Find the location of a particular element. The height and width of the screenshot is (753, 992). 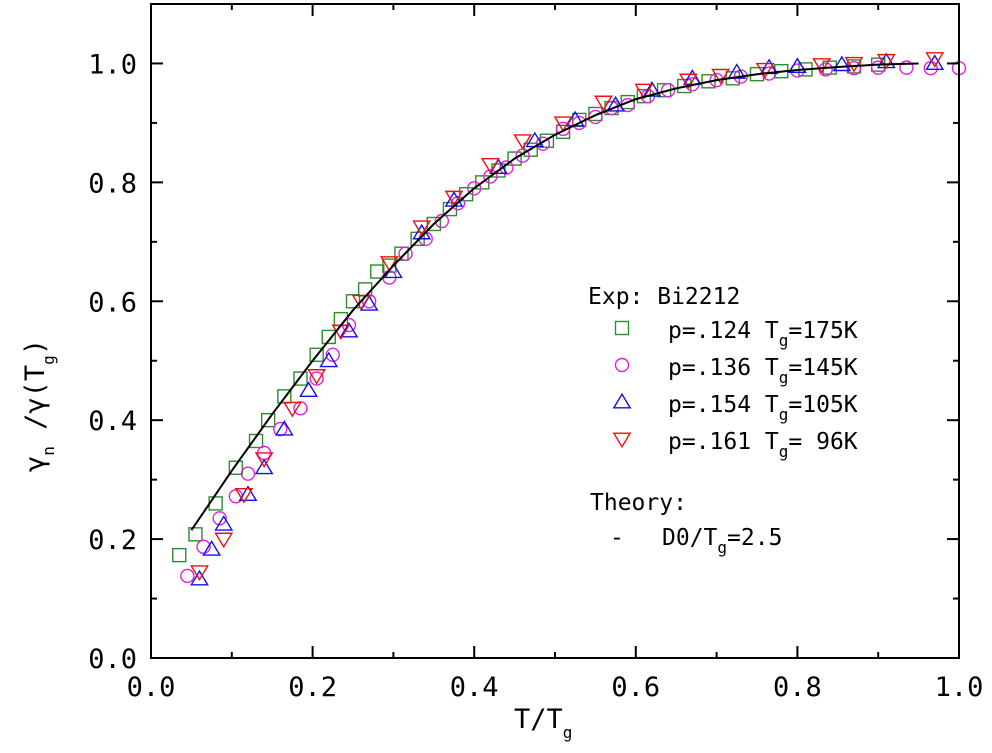

x-tick-label: 1.0 is located at coordinates (959, 687).